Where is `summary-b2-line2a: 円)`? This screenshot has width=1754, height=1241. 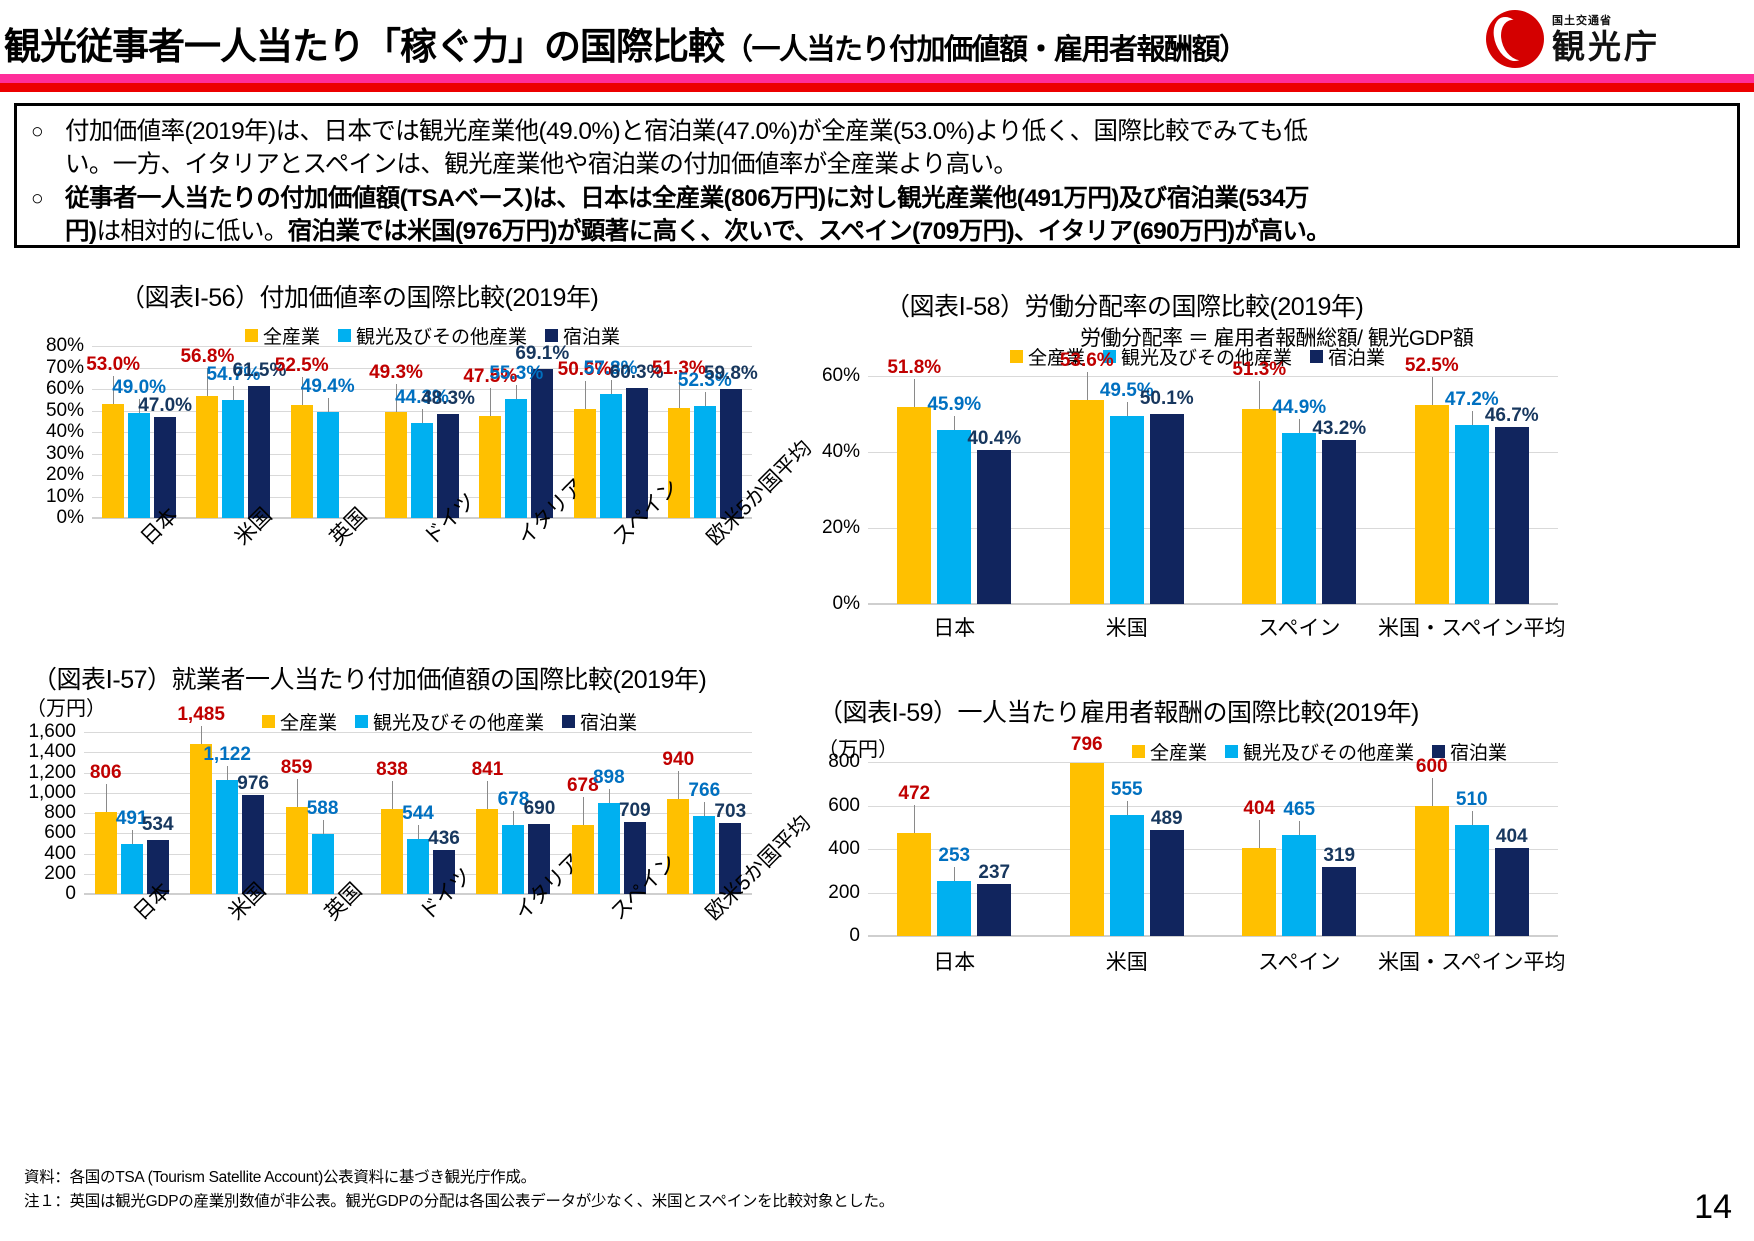 summary-b2-line2a: 円) is located at coordinates (81, 231).